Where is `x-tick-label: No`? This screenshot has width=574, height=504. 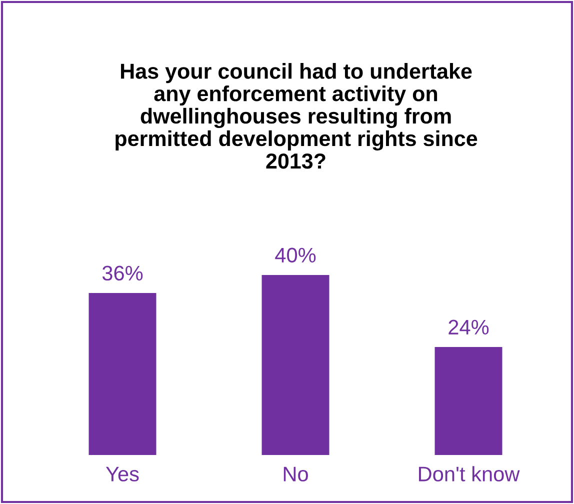
x-tick-label: No is located at coordinates (296, 474).